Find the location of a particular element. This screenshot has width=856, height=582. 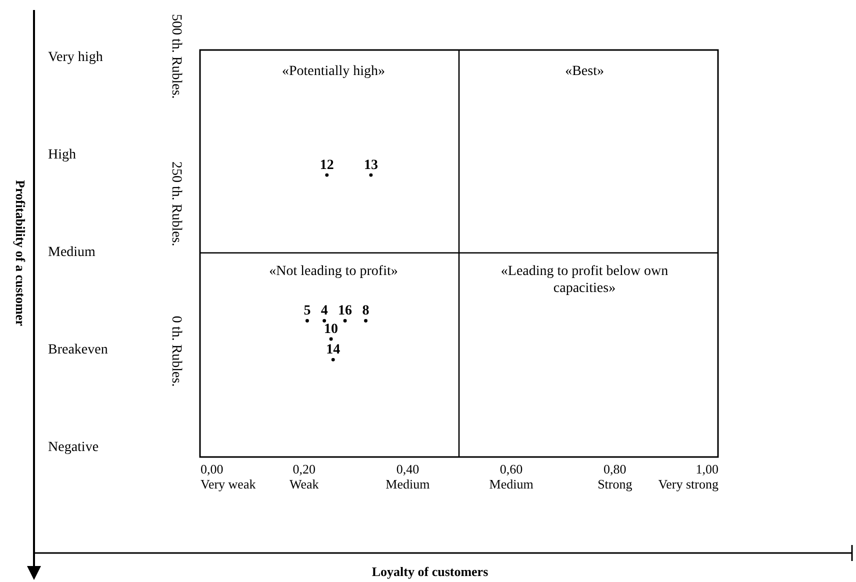

y-tick-label: 250 th. Rubles. is located at coordinates (176, 203).